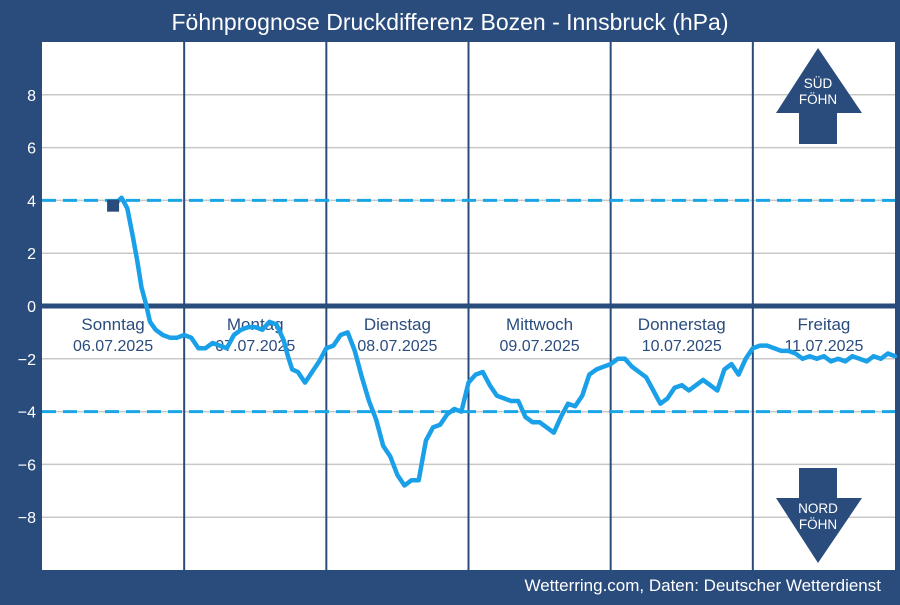  What do you see at coordinates (113, 346) in the screenshot?
I see `day-date-label: 06.07.2025` at bounding box center [113, 346].